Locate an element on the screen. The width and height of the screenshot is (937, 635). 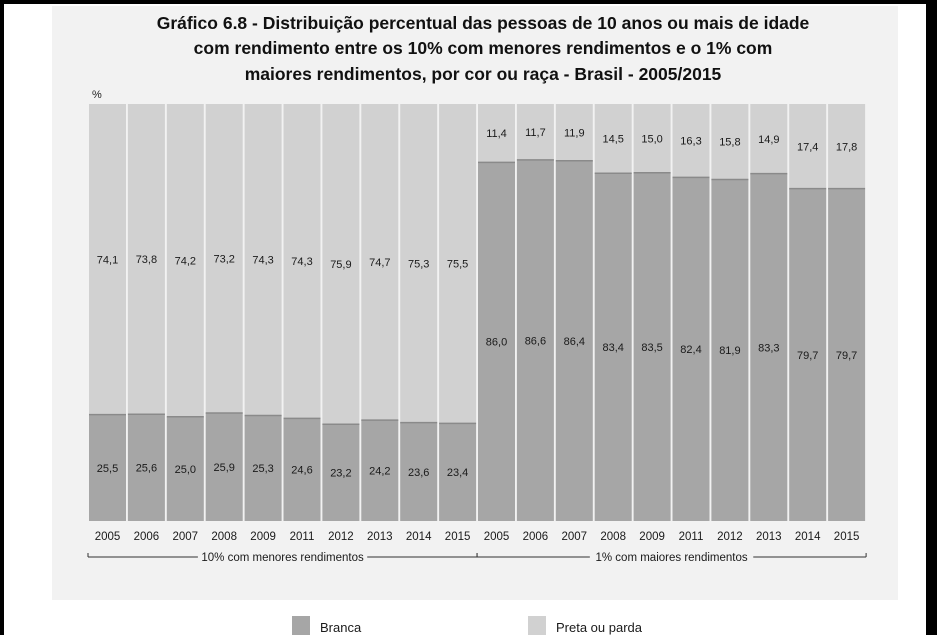
value-label-g0-2007-preta-ou-parda: 74,2 is located at coordinates (185, 261).